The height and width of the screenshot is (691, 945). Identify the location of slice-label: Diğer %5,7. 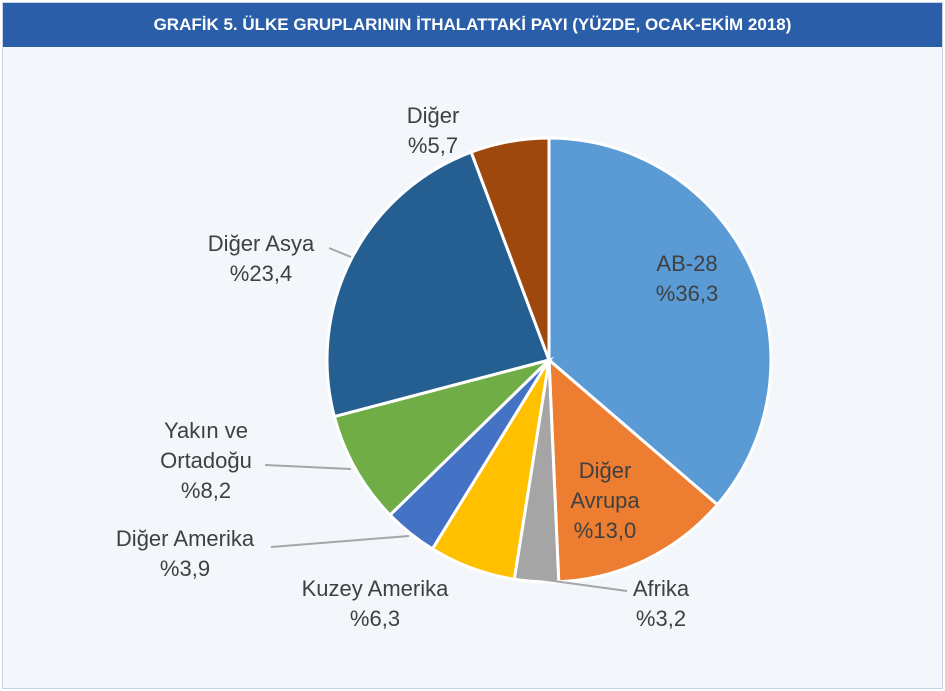
(433, 131).